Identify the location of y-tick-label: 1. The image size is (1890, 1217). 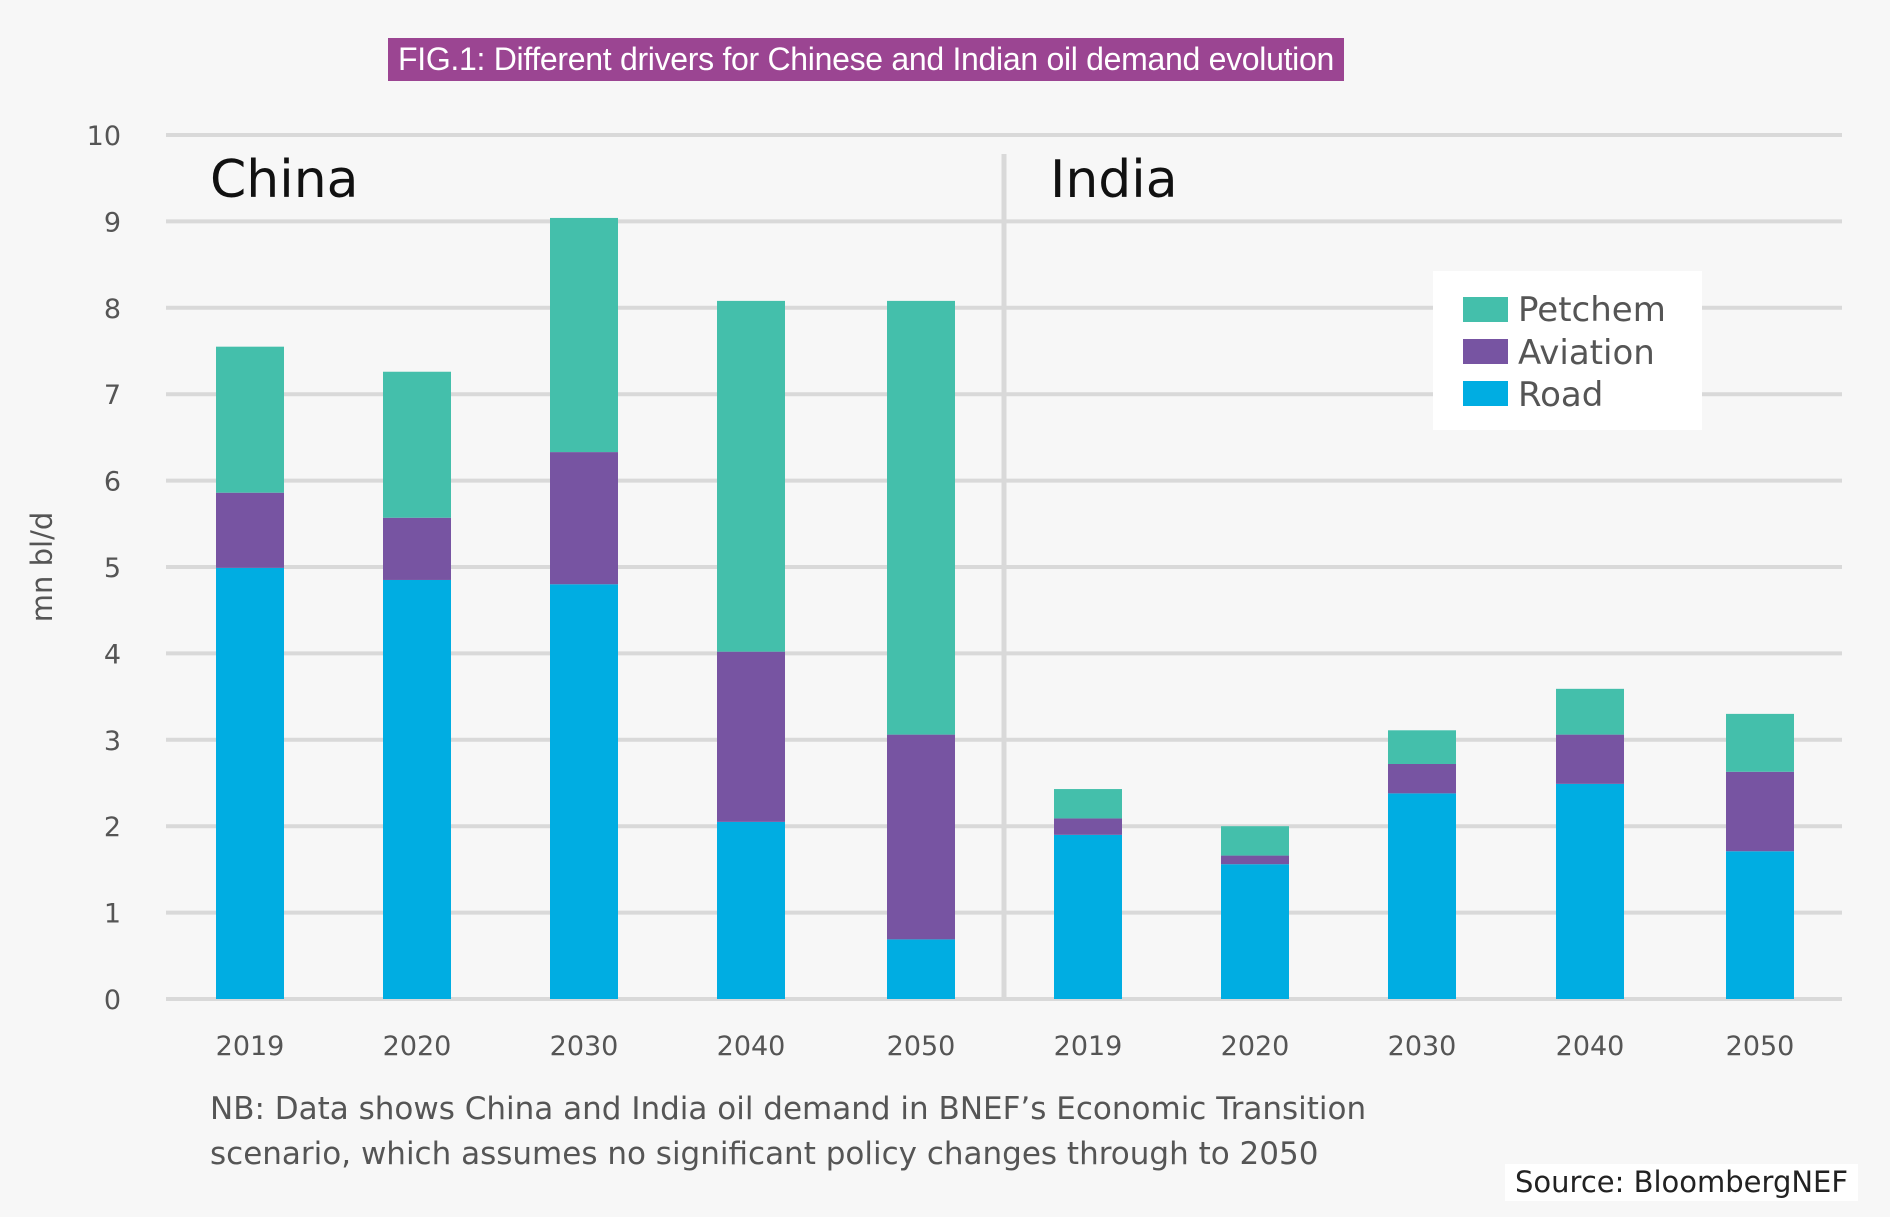
(112, 914).